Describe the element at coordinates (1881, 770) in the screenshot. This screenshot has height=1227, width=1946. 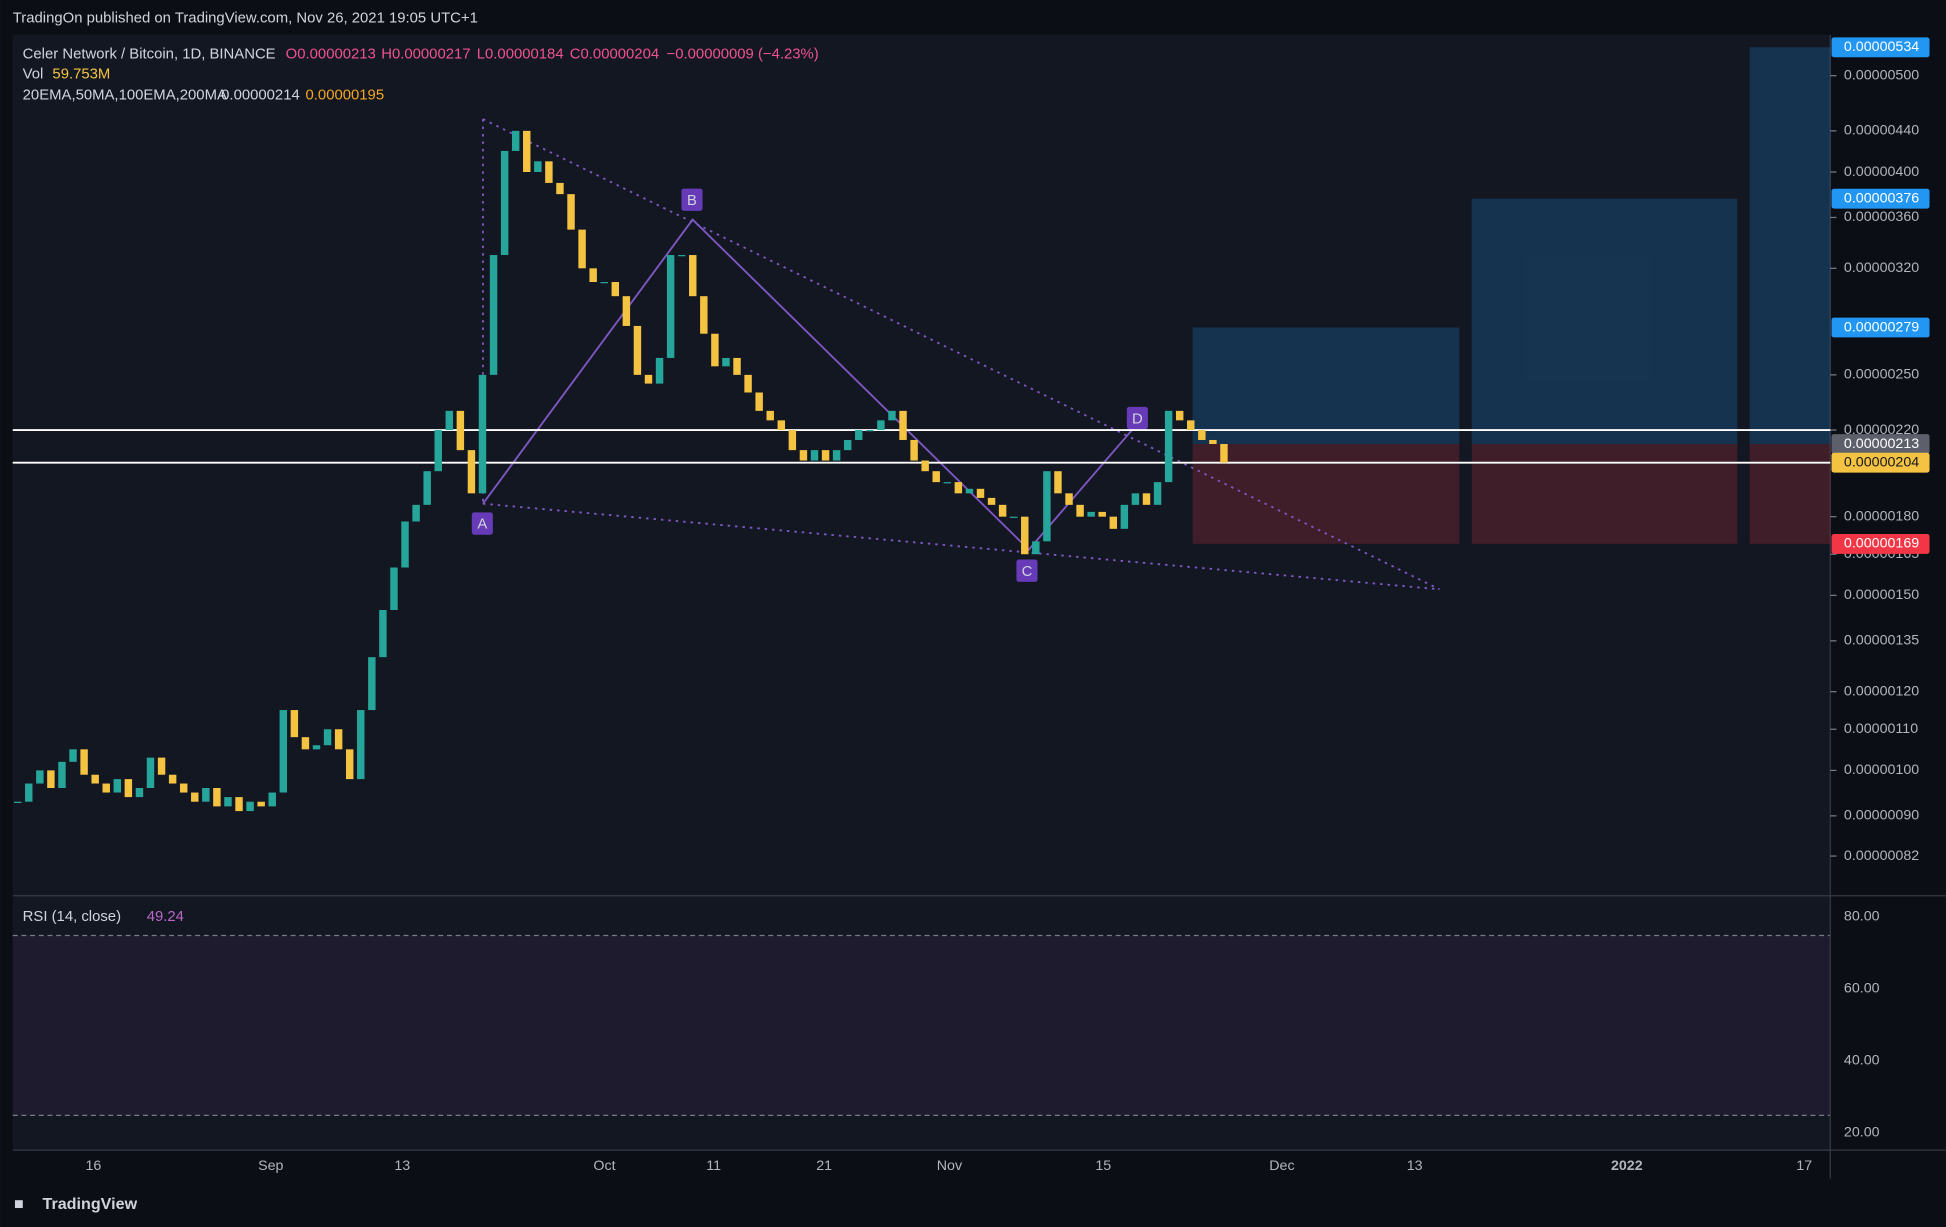
I see `price-label: 0.00000100` at that location.